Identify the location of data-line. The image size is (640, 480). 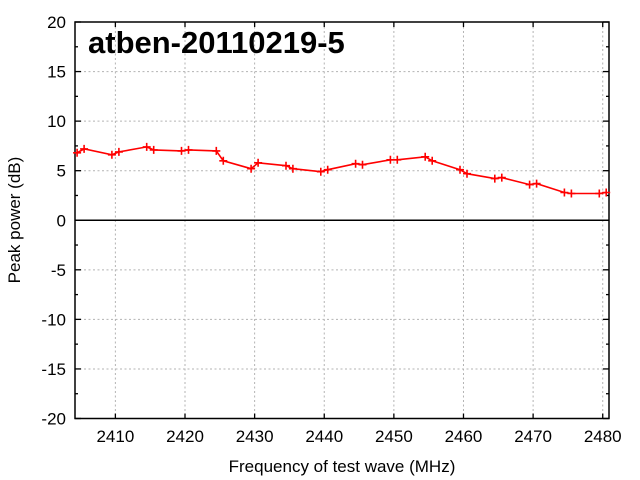
(341, 170).